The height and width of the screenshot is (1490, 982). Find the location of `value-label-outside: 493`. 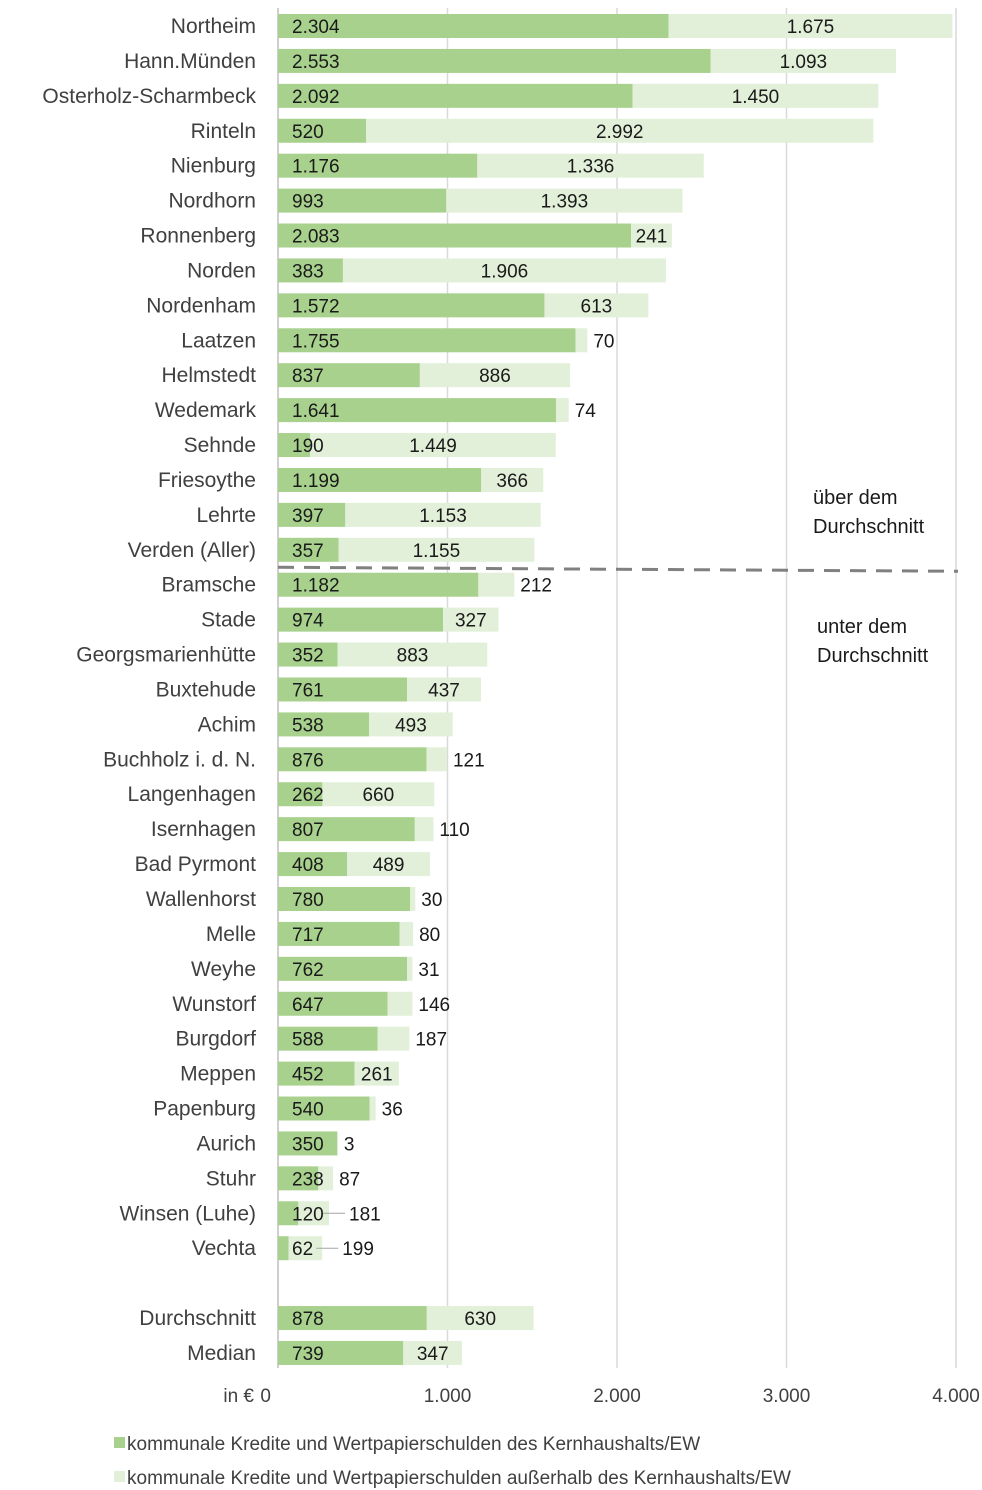

value-label-outside: 493 is located at coordinates (411, 725).